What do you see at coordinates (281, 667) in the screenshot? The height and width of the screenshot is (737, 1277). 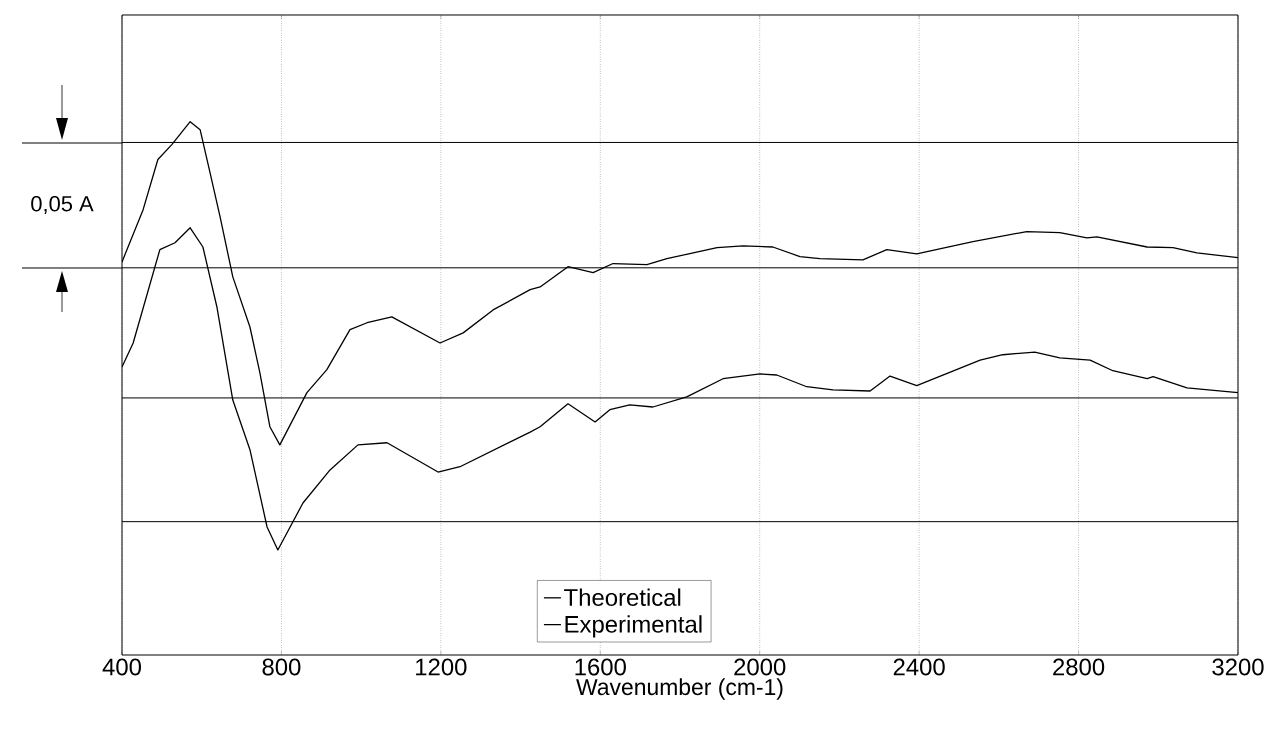 I see `x-tick-label: 800` at bounding box center [281, 667].